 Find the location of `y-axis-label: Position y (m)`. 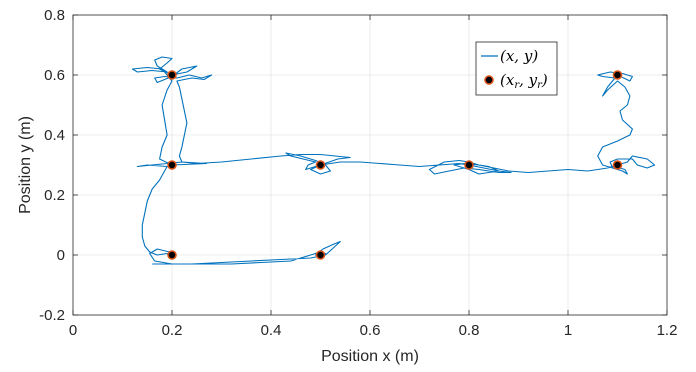

y-axis-label: Position y (m) is located at coordinates (25, 165).